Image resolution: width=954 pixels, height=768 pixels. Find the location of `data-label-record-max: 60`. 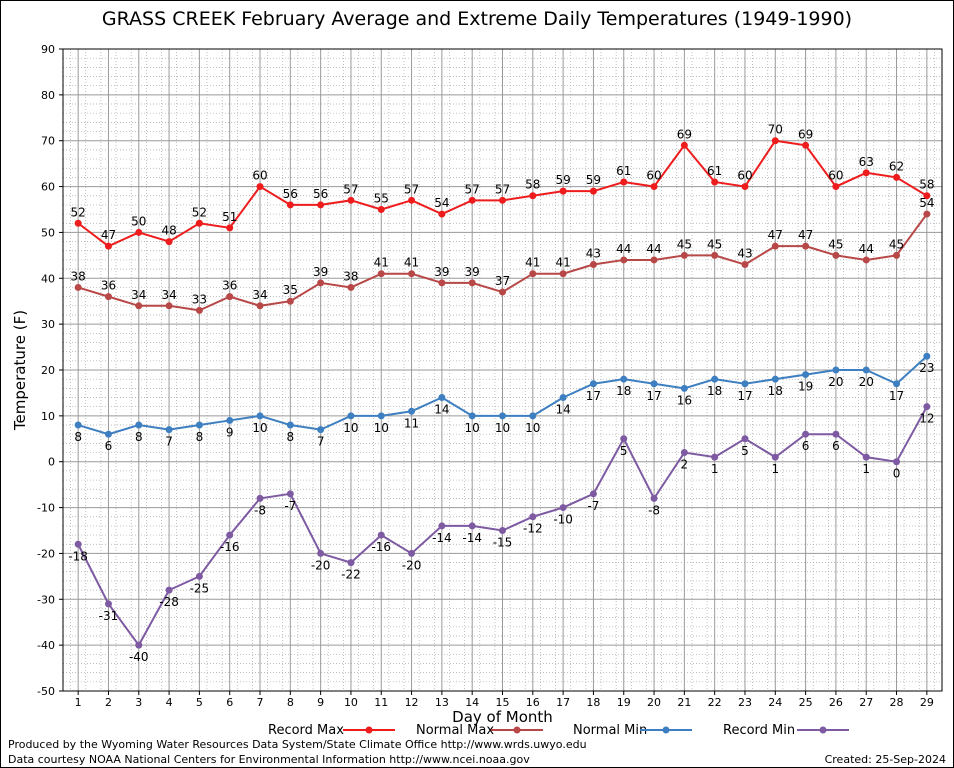

data-label-record-max: 60 is located at coordinates (259, 176).